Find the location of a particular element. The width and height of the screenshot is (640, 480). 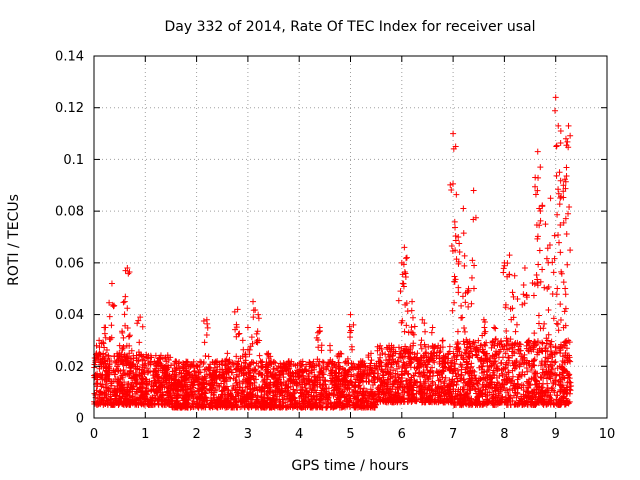

y-tick-label: 0 is located at coordinates (80, 419).